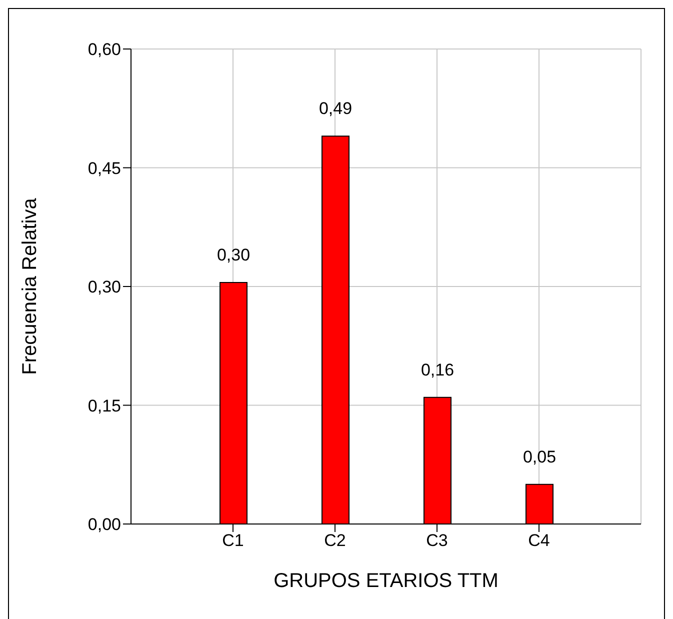 The width and height of the screenshot is (673, 619). I want to click on data-label: 0,30, so click(233, 255).